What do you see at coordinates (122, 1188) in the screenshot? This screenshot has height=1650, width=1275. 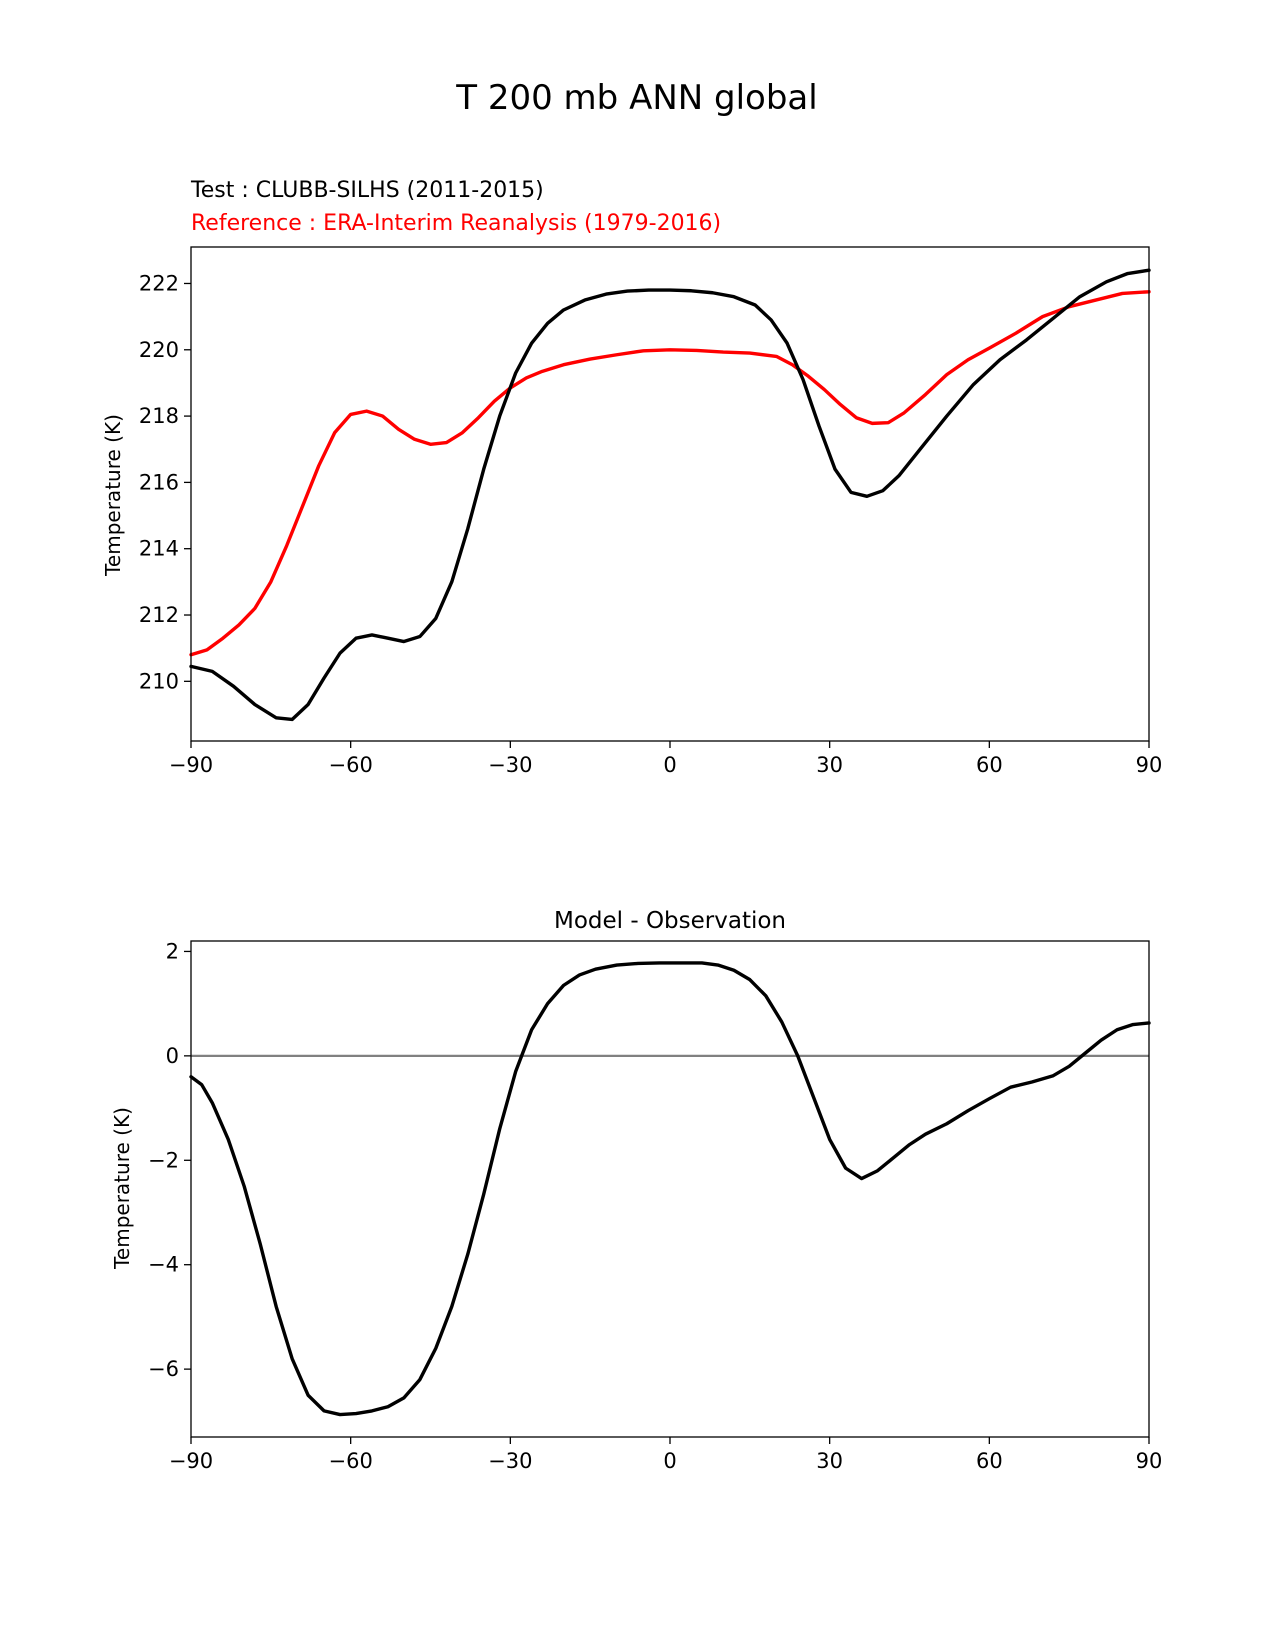 I see `bottom-y-axis-label: Temperature (K)` at bounding box center [122, 1188].